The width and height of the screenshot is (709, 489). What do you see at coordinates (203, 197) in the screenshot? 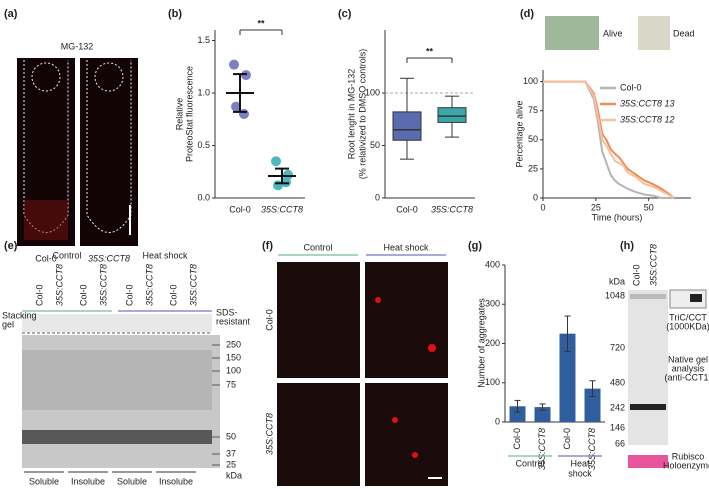
I see `y-tick-label: 0.0` at bounding box center [203, 197].